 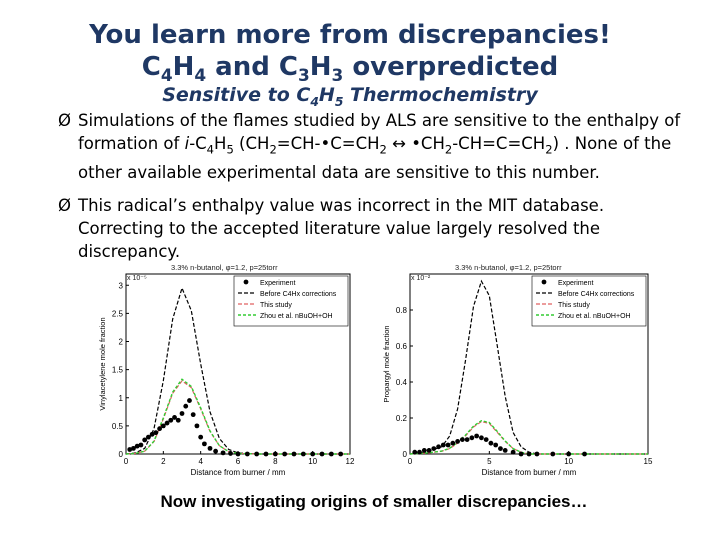 What do you see at coordinates (252, 67) in the screenshot?
I see `title-text: and C` at bounding box center [252, 67].